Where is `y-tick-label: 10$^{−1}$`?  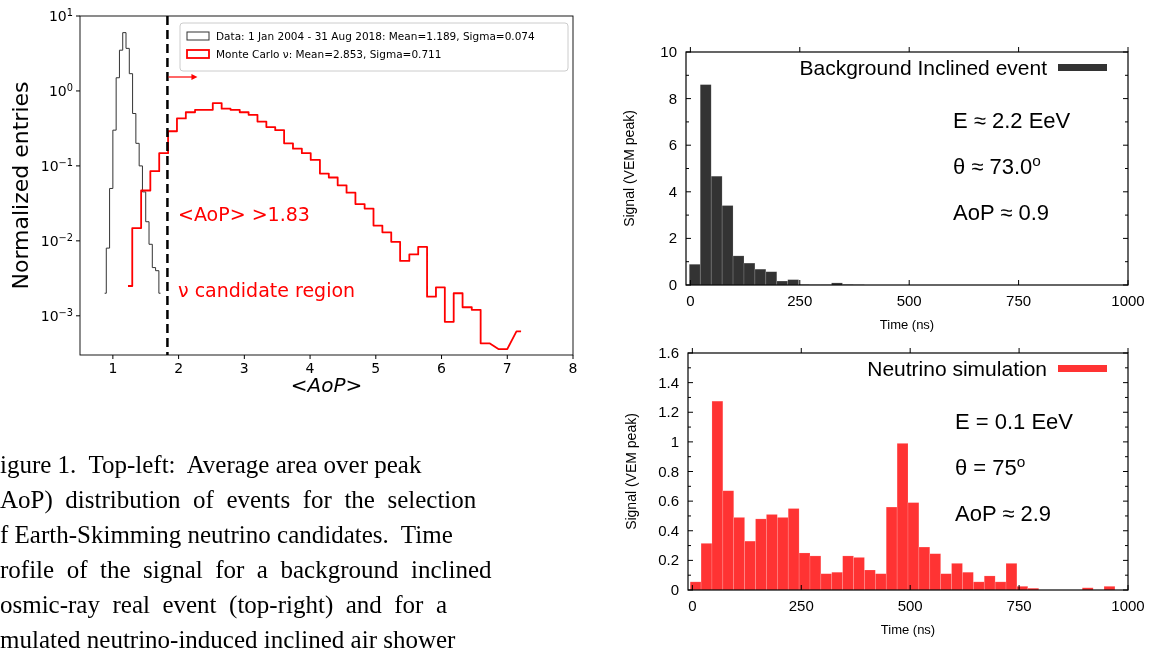
y-tick-label: 10$^{−1}$ is located at coordinates (56, 165).